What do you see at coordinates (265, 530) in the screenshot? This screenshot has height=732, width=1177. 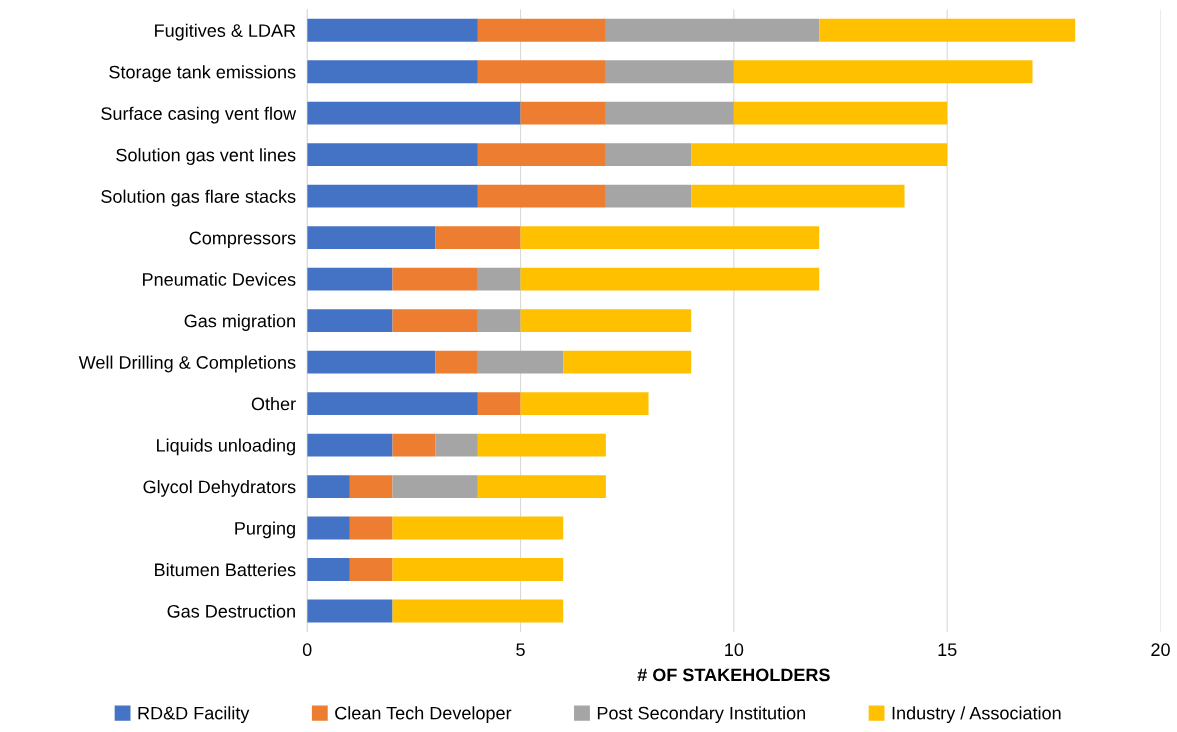 I see `y-tick-label: Purging` at bounding box center [265, 530].